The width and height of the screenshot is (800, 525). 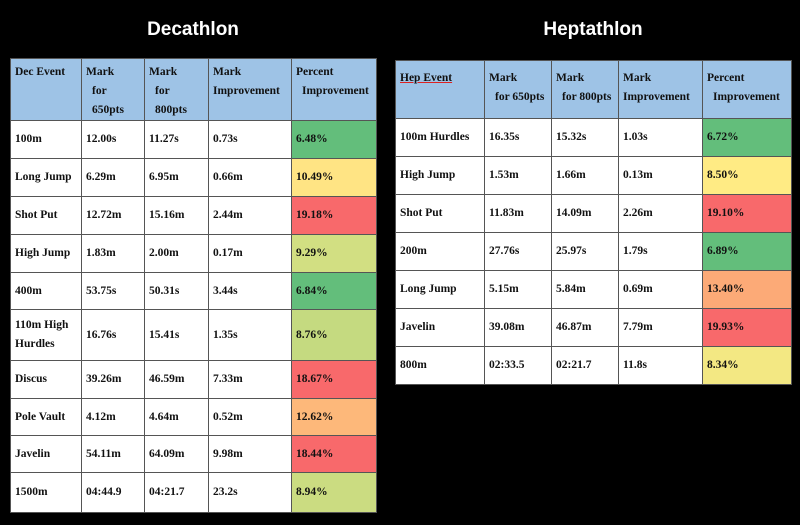 What do you see at coordinates (585, 365) in the screenshot?
I see `mark-cell: 02:21.7` at bounding box center [585, 365].